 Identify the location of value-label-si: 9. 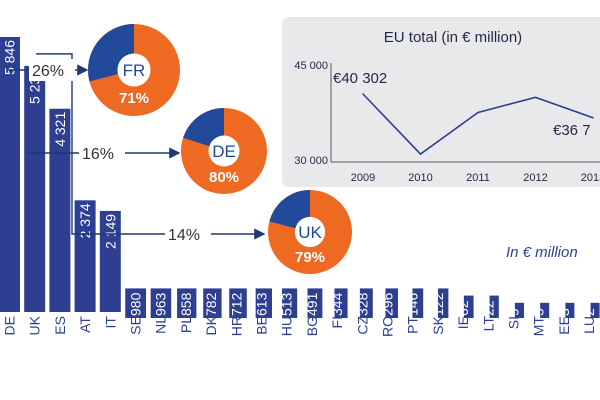
(514, 312).